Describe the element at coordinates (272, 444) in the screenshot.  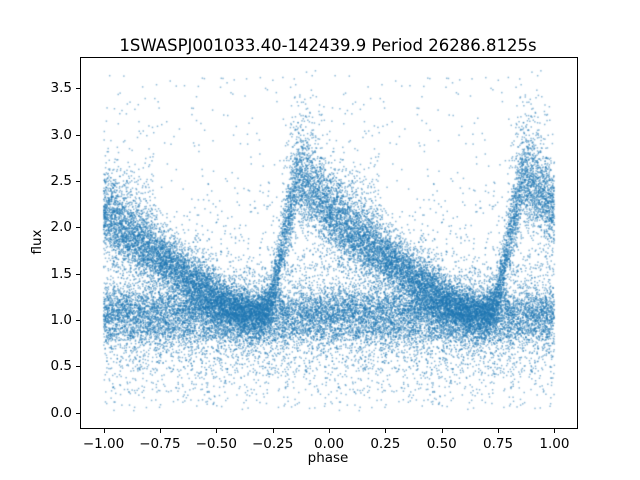
I see `x-tick-label: −0.25` at that location.